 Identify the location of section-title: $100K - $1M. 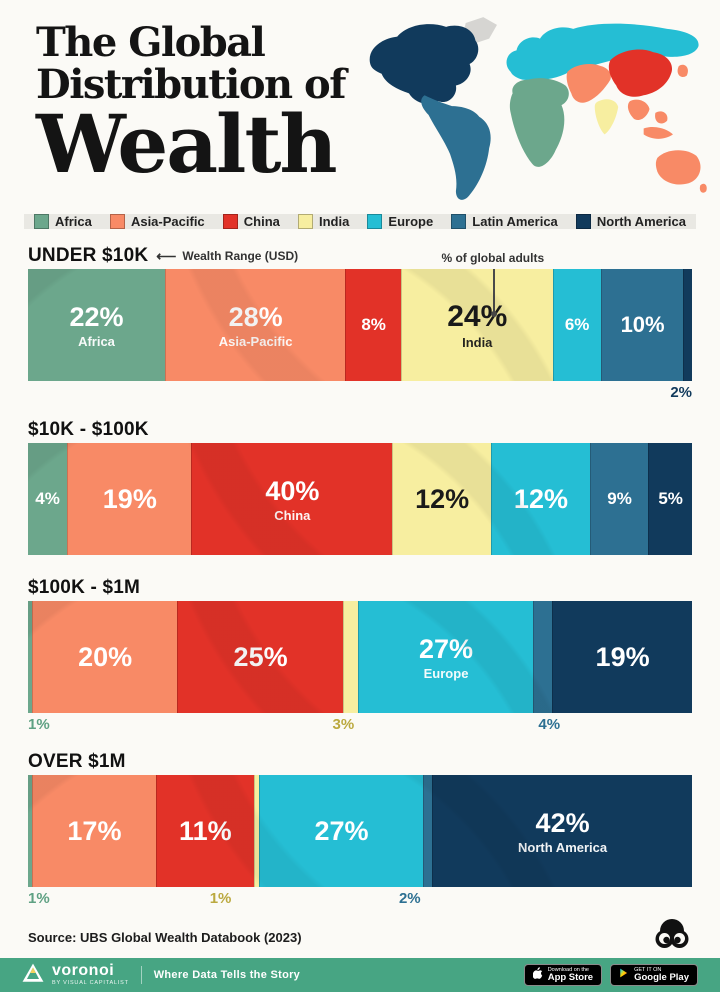
(84, 587).